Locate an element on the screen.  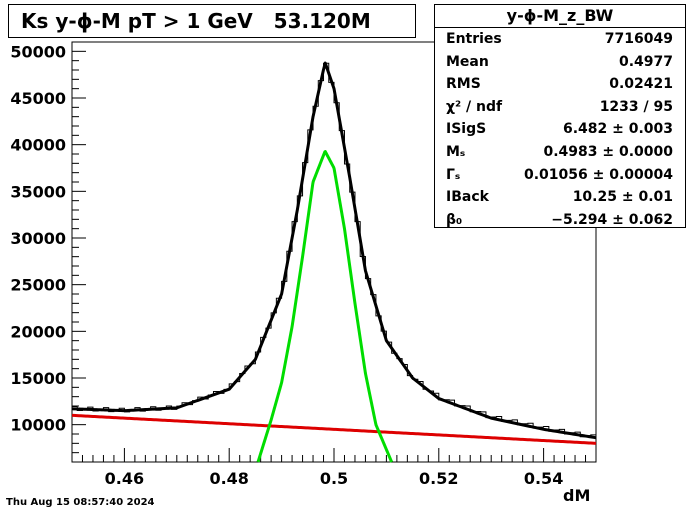
x-tick-label: 0.54 is located at coordinates (543, 478).